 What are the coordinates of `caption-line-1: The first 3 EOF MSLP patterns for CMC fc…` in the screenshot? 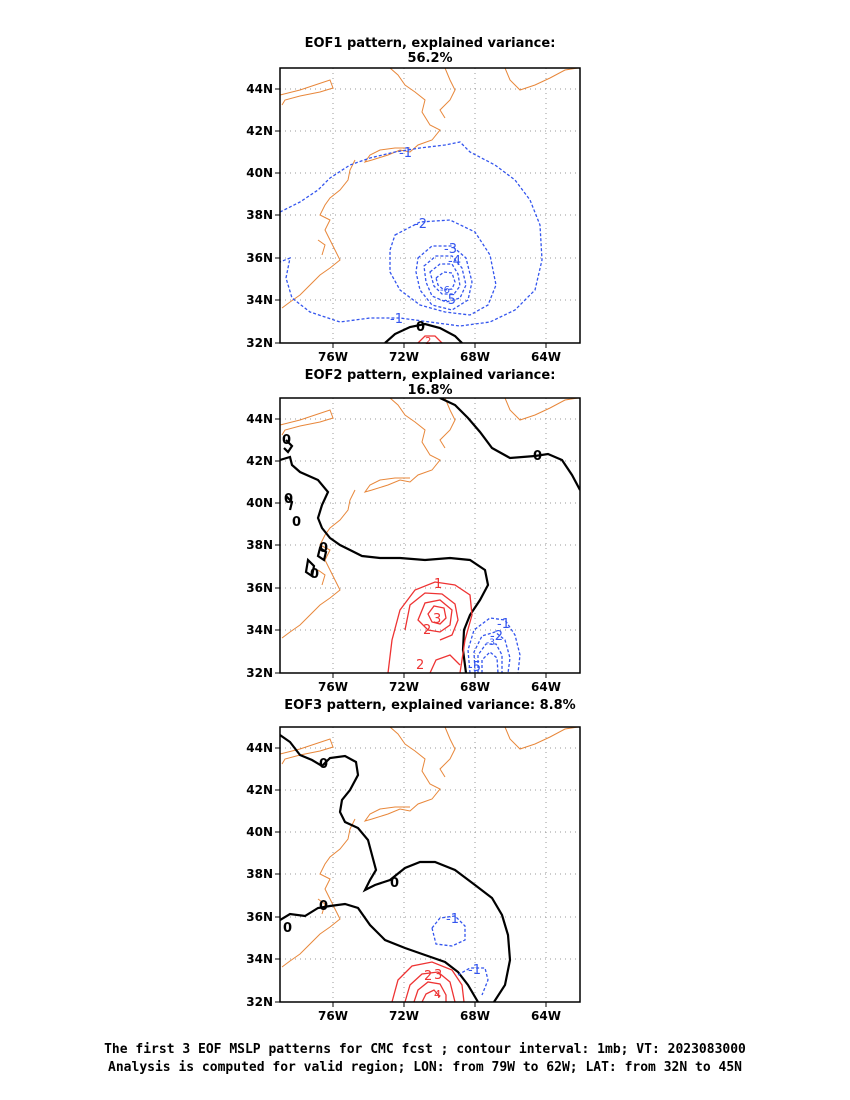 It's located at (425, 1049).